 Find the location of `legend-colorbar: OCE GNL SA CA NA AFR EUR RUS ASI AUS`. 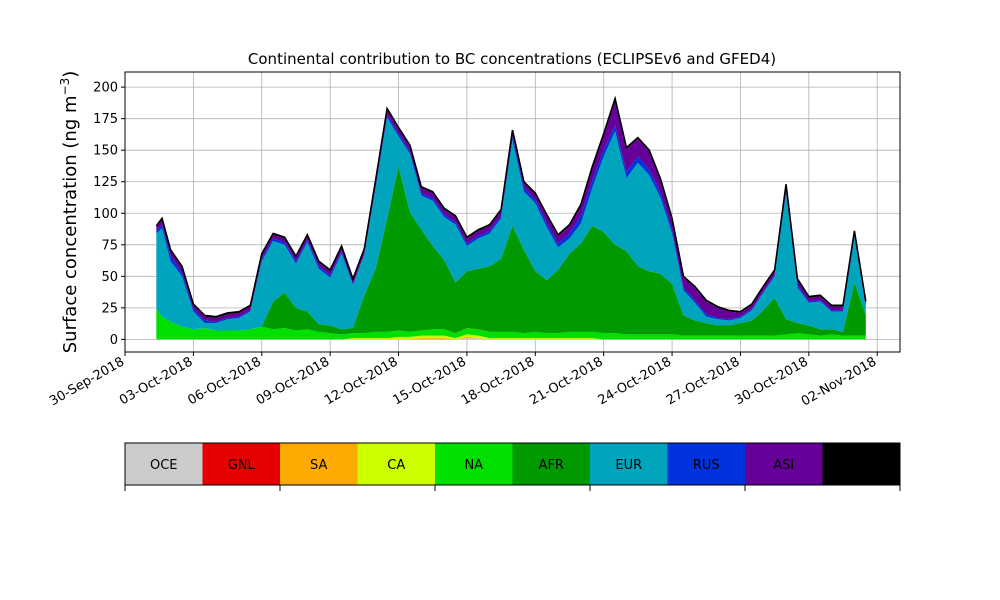

legend-colorbar: OCE GNL SA CA NA AFR EUR RUS ASI AUS is located at coordinates (512, 466).